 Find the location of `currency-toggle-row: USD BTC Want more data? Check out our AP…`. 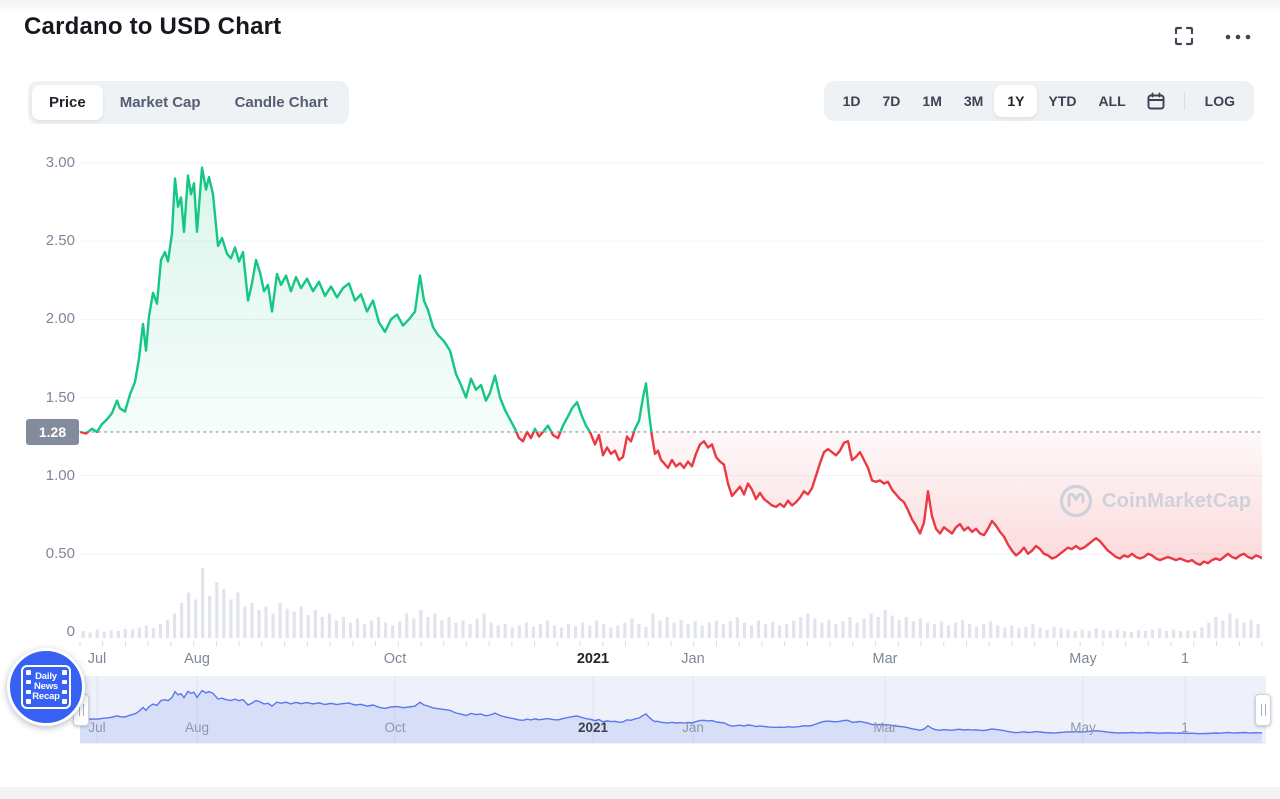

currency-toggle-row: USD BTC Want more data? Check out our AP… is located at coordinates (640, 769).